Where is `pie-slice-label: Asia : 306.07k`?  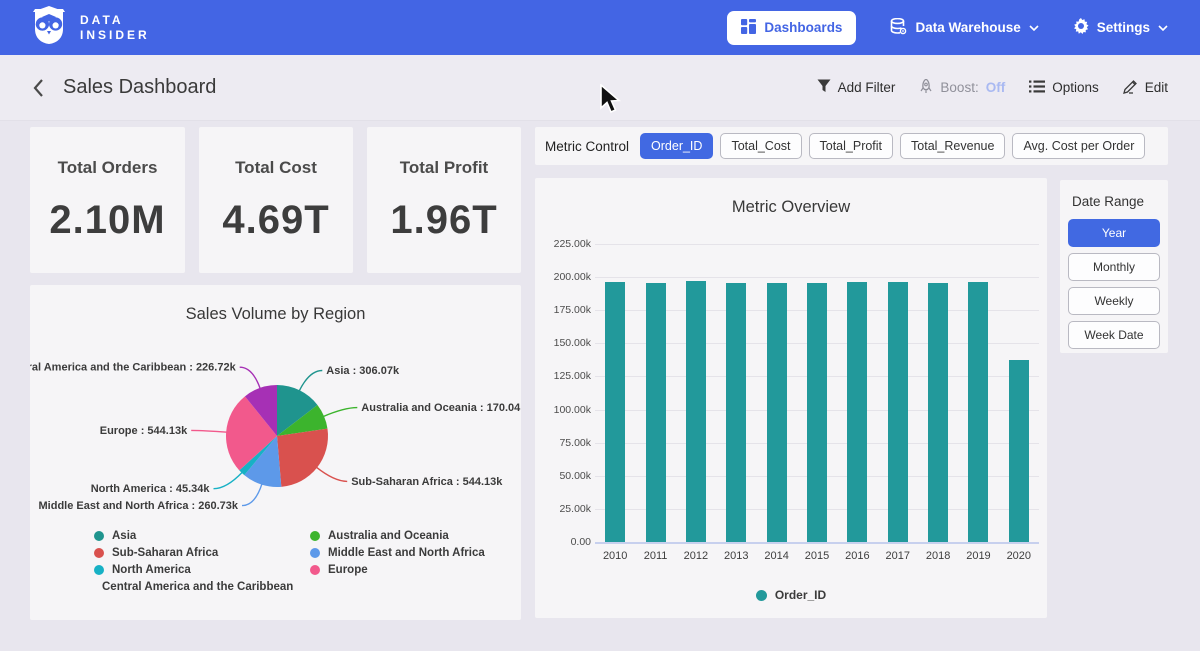
pie-slice-label: Asia : 306.07k is located at coordinates (363, 371).